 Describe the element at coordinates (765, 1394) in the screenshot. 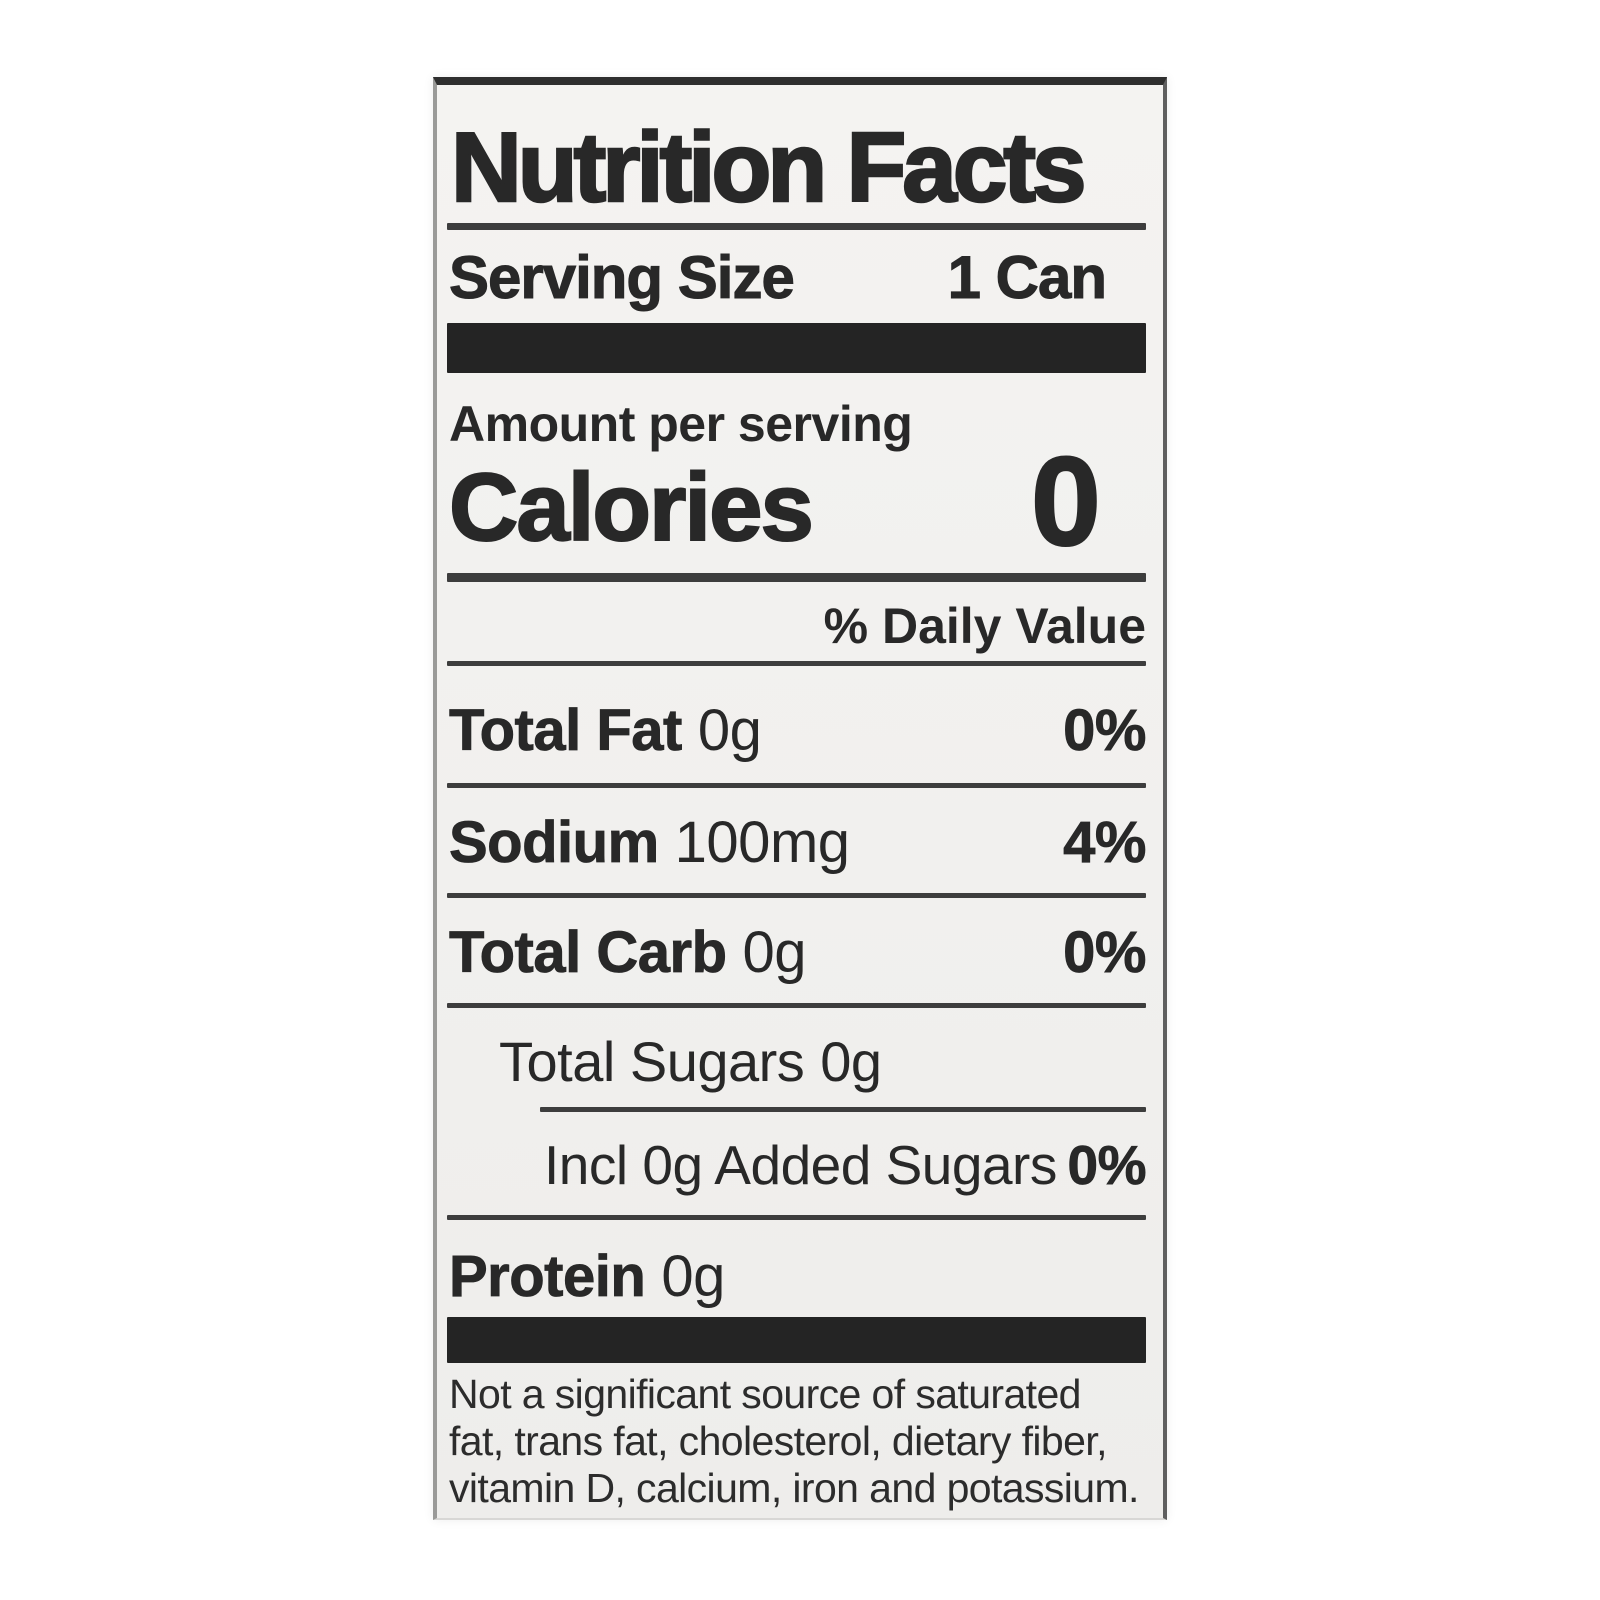

I see `footnote-line: Not a significant source of saturated` at that location.